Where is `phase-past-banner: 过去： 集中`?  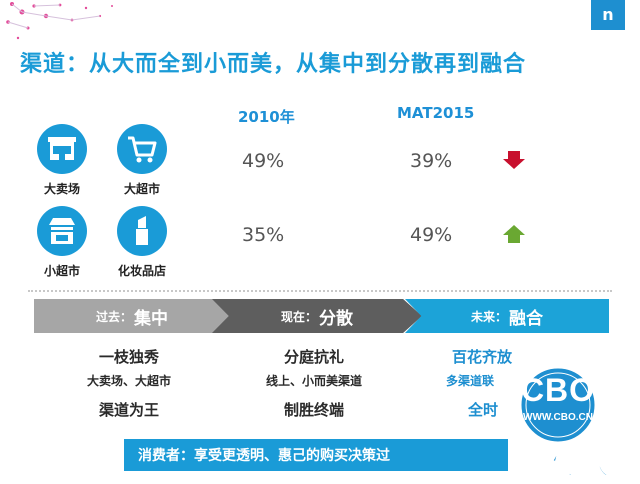
phase-past-banner: 过去： 集中 is located at coordinates (132, 316).